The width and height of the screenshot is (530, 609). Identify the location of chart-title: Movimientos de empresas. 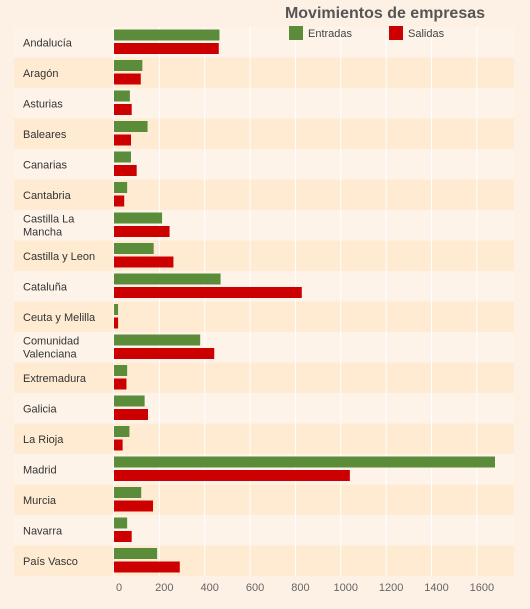
(385, 13).